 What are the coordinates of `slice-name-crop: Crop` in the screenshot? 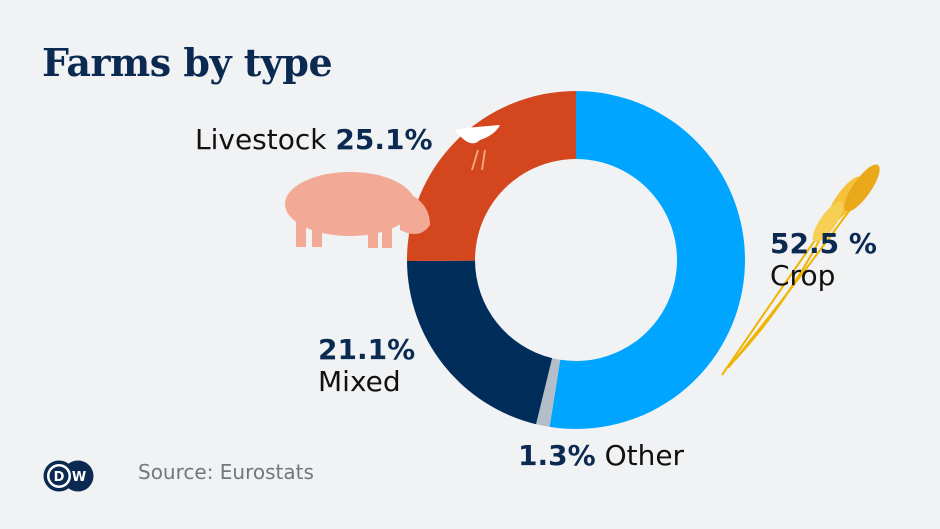 It's located at (803, 275).